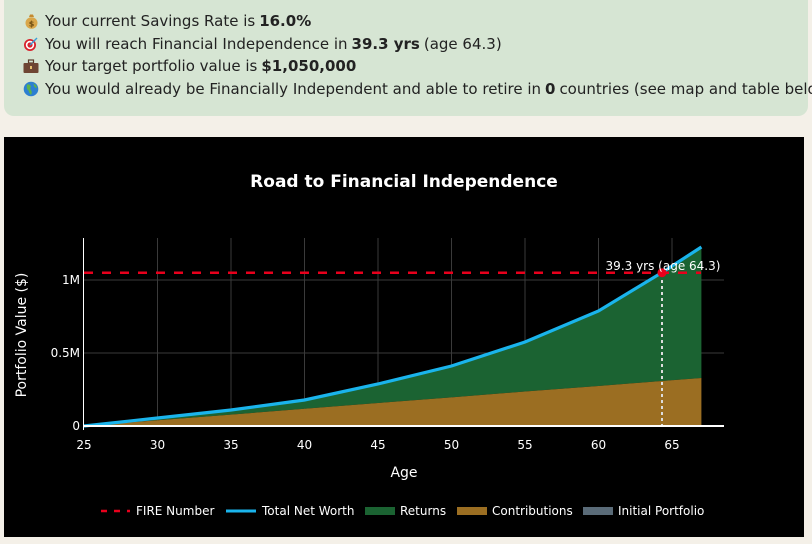 This screenshot has width=812, height=544. I want to click on target-portfolio-value: $1,050,000, so click(309, 66).